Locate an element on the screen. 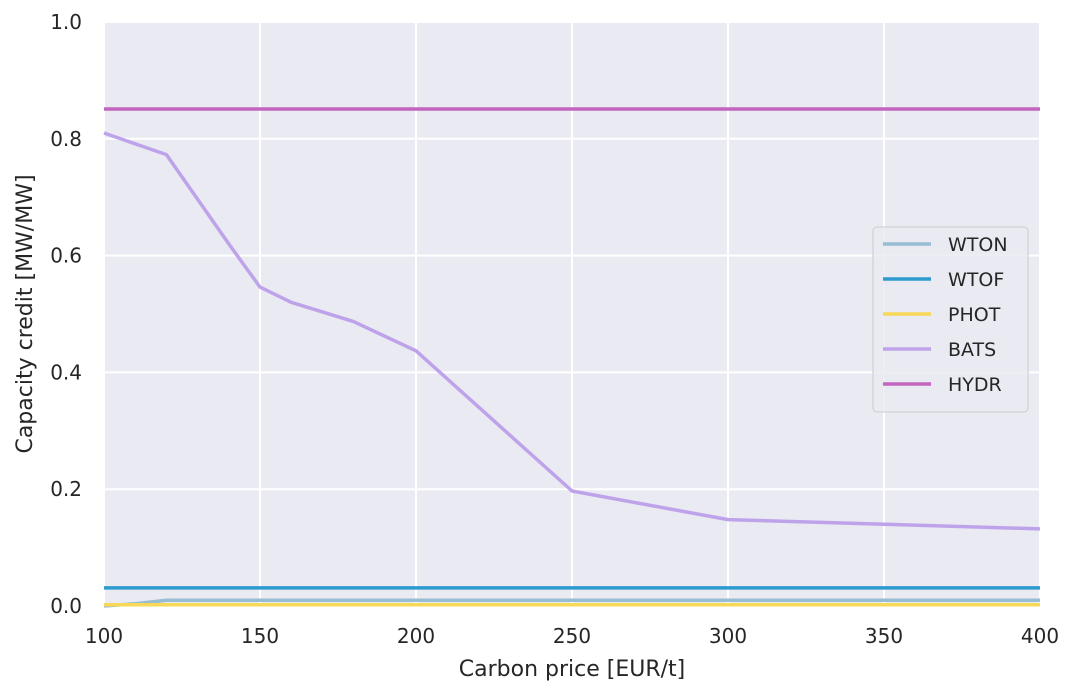 This screenshot has height=689, width=1068. y-tick-label: 0.0 is located at coordinates (66, 606).